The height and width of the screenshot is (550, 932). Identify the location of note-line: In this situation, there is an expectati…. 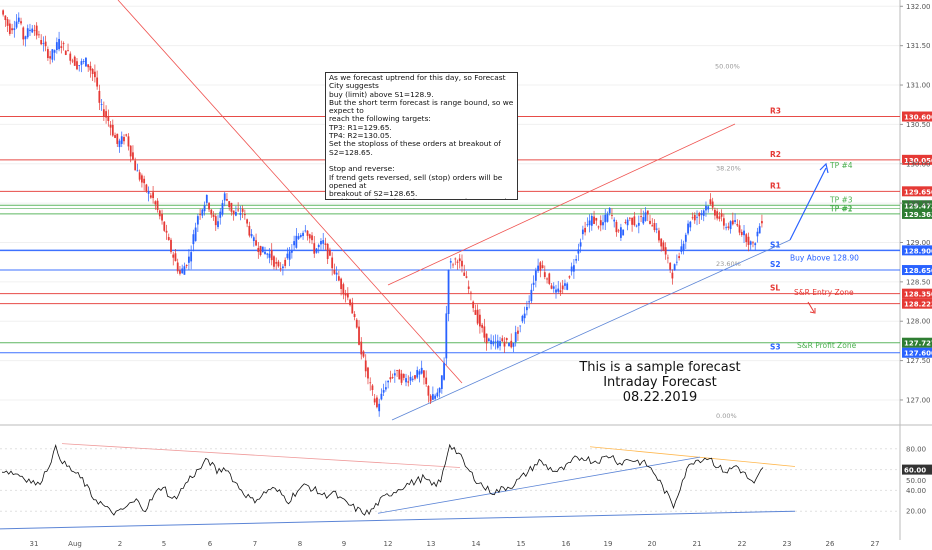
(421, 198).